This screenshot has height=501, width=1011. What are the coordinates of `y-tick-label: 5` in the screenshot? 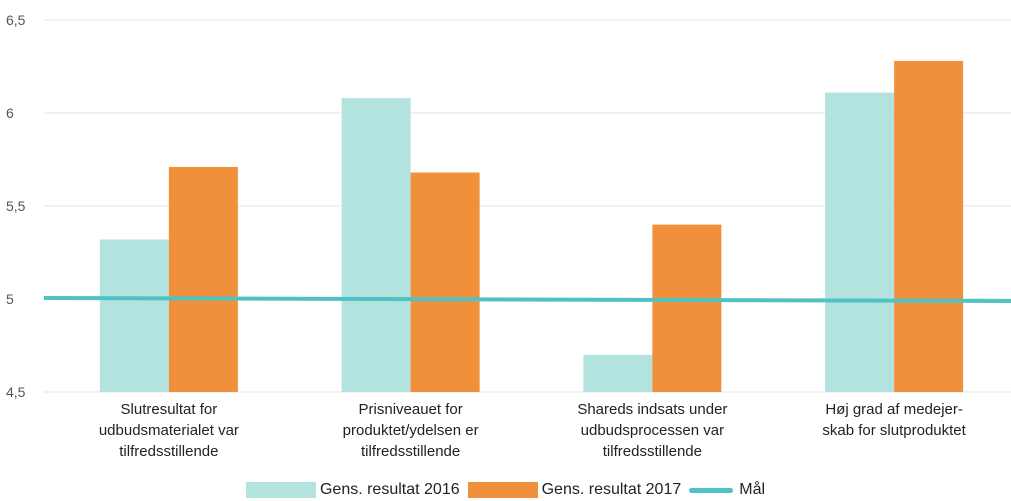 It's located at (10, 299).